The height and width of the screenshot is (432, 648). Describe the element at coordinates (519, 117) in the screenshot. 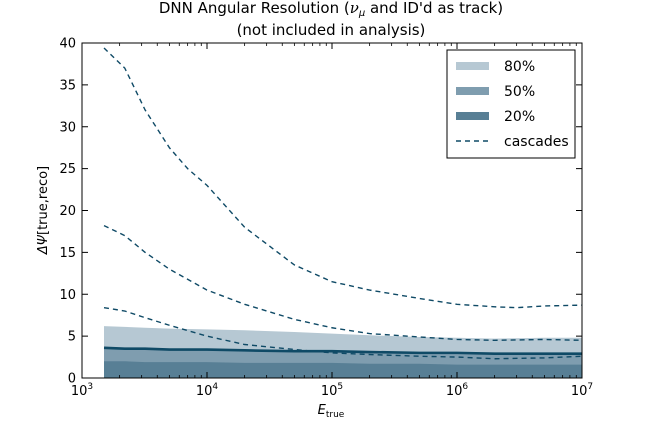

I see `legend-label: 20%` at that location.